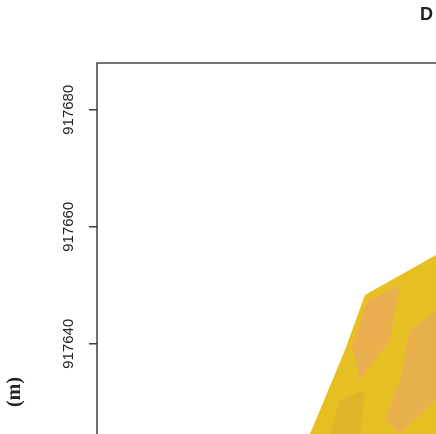 The height and width of the screenshot is (434, 436). Describe the element at coordinates (68, 227) in the screenshot. I see `y-tick-label: 917660` at that location.